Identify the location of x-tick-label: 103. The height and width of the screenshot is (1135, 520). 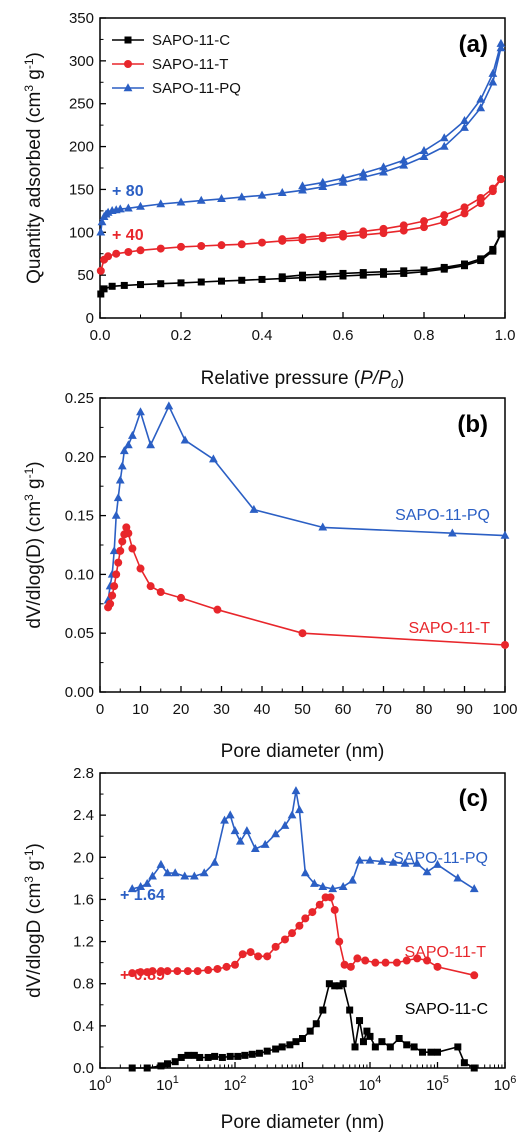
(302, 1084).